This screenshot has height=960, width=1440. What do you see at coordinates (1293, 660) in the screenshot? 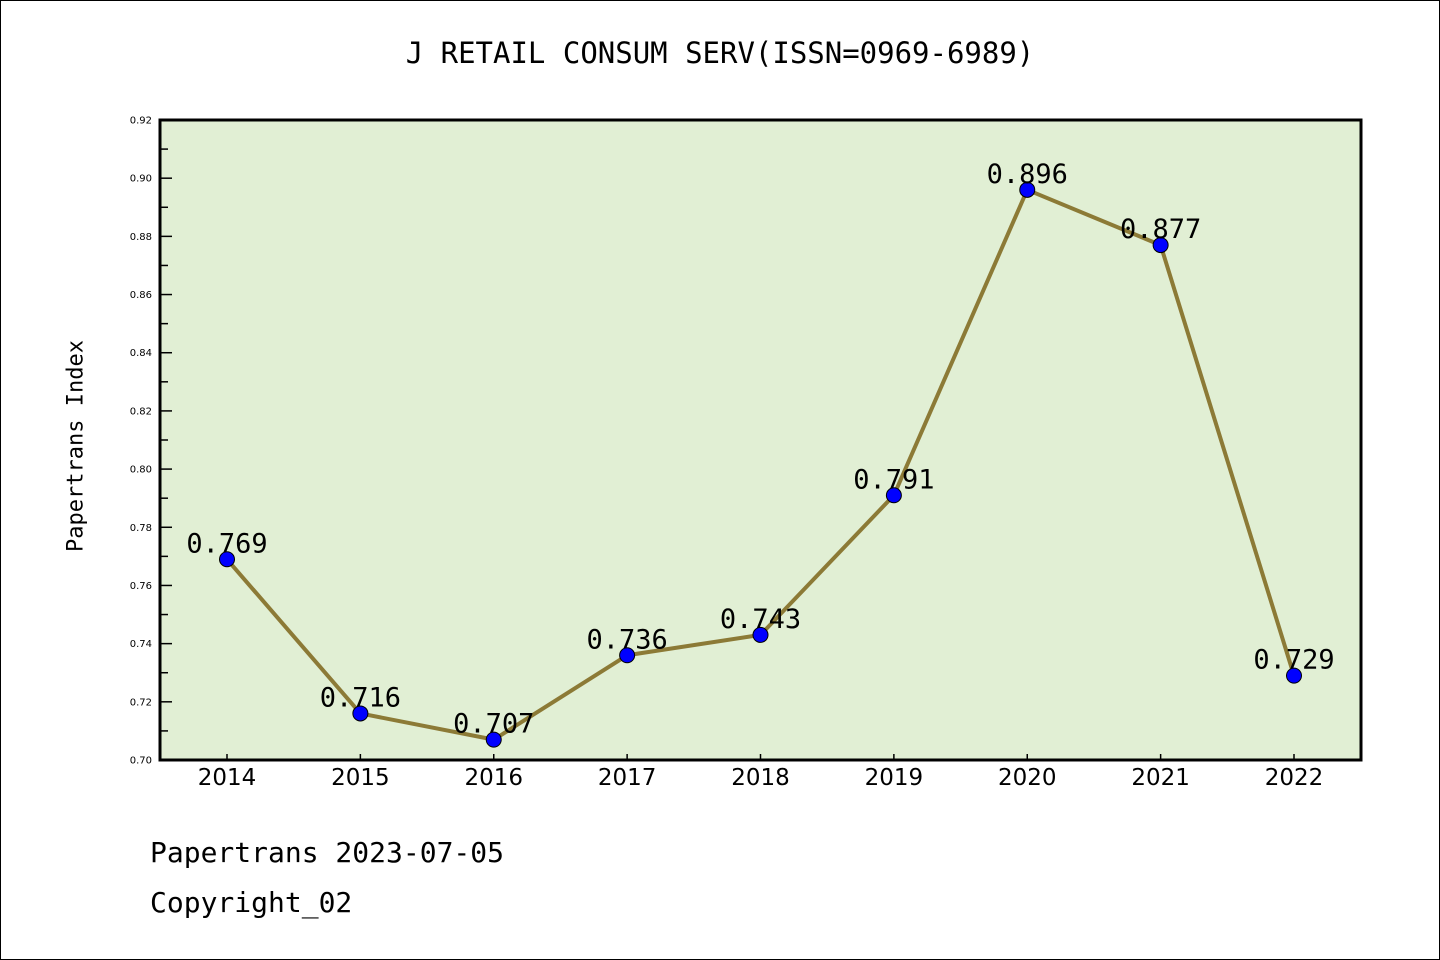
I see `data-label: 0.729` at bounding box center [1293, 660].